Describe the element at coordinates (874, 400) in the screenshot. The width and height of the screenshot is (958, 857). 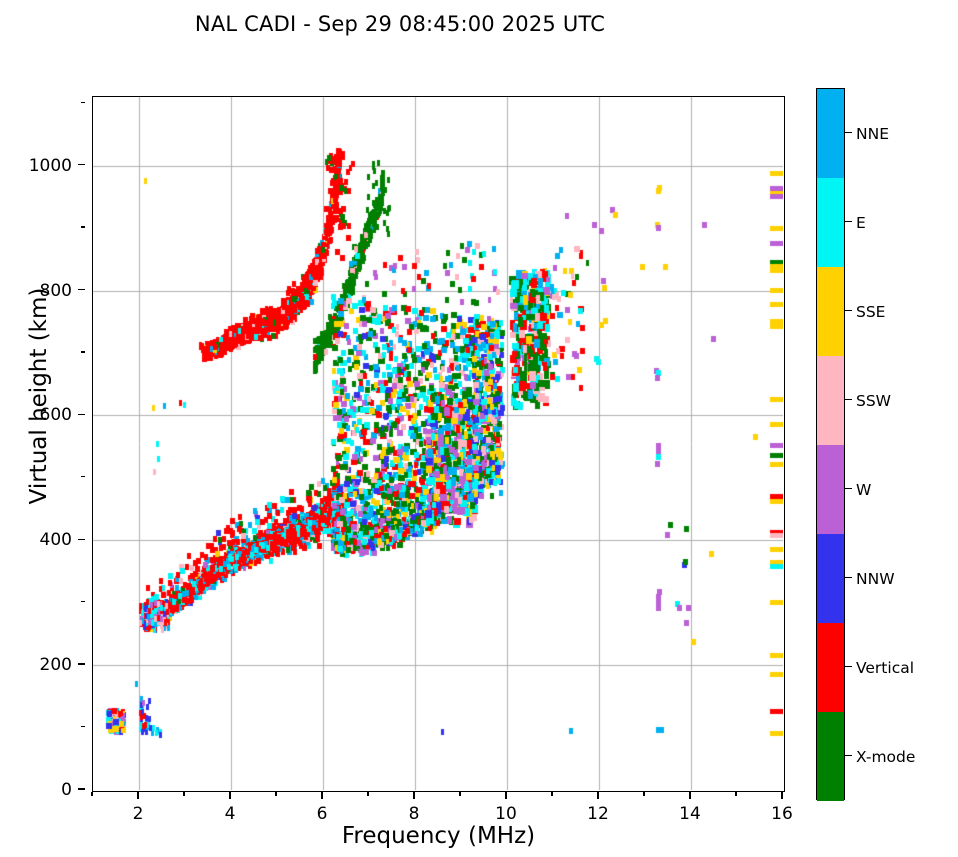
I see `colorbar-tick-label-ssw: SSW` at that location.